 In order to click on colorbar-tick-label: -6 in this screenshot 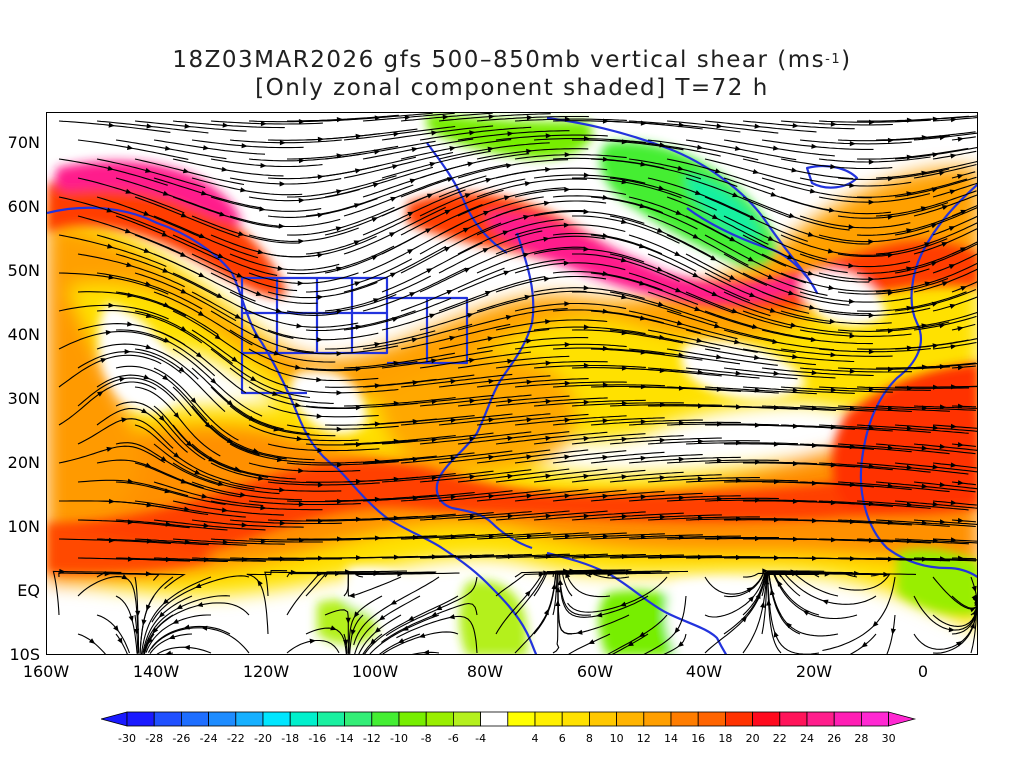, I will do `click(453, 738)`.